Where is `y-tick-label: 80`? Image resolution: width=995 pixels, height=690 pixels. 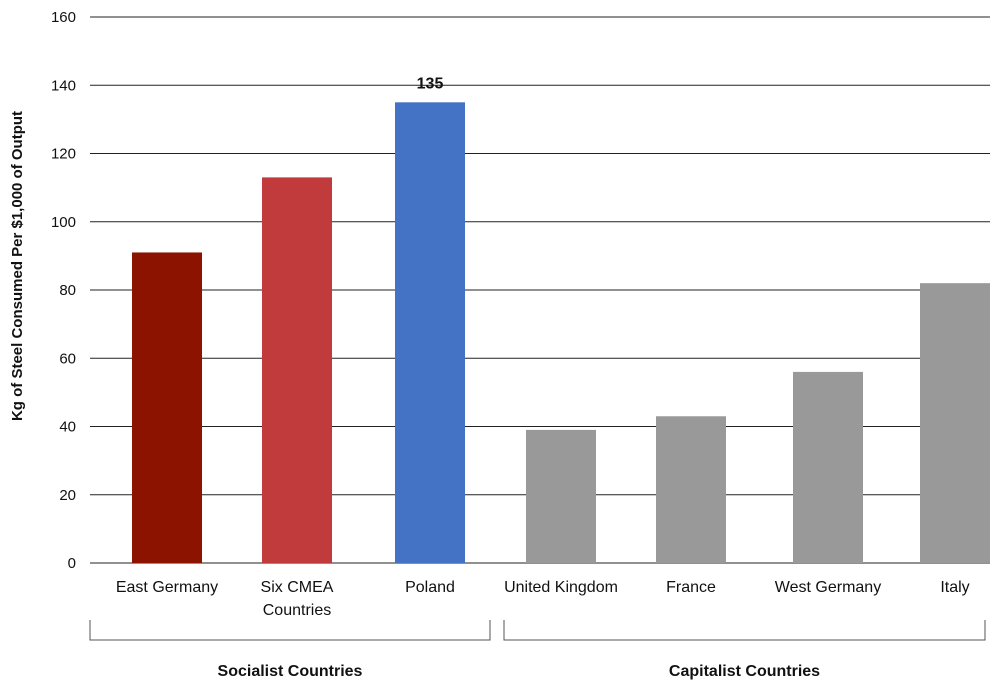 y-tick-label: 80 is located at coordinates (67, 290).